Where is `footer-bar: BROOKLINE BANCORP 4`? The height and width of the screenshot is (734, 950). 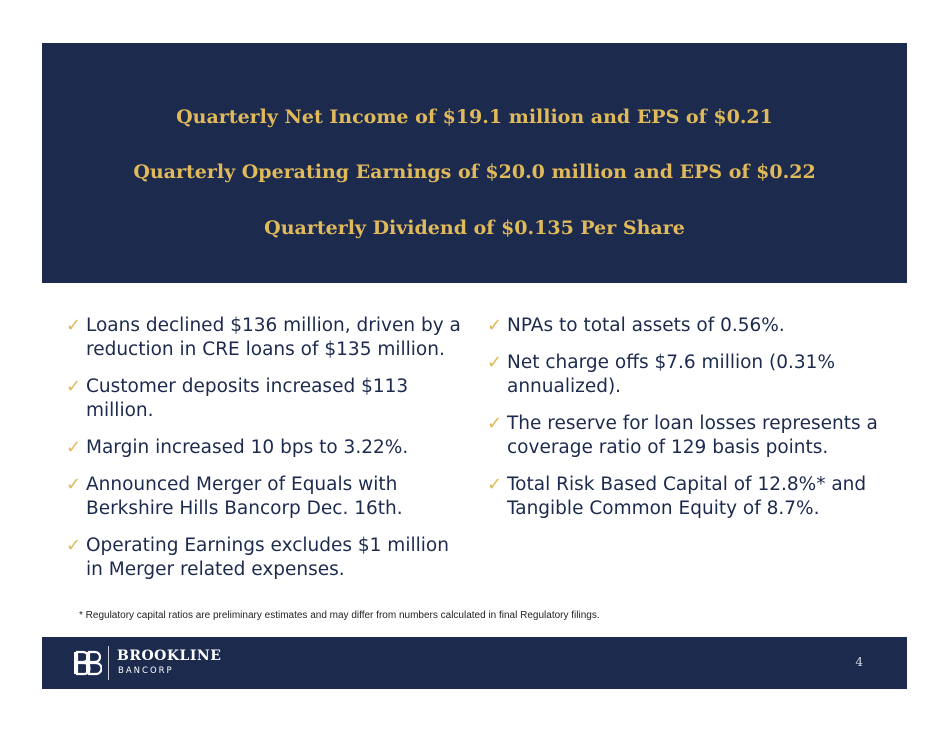 footer-bar: BROOKLINE BANCORP 4 is located at coordinates (474, 663).